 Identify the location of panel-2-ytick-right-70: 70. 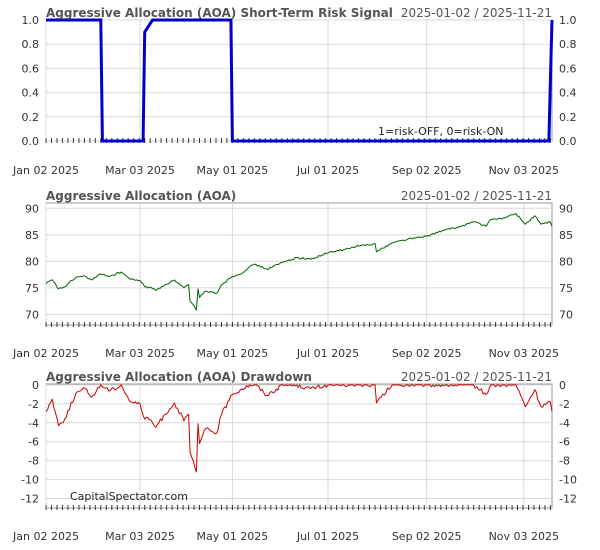
(566, 314).